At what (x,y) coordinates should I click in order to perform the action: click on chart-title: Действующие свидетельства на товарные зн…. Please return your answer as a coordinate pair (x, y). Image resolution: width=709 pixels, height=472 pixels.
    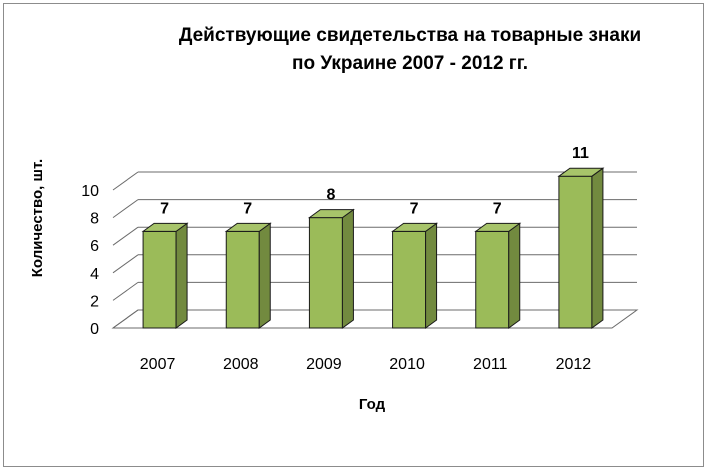
    Looking at the image, I should click on (410, 50).